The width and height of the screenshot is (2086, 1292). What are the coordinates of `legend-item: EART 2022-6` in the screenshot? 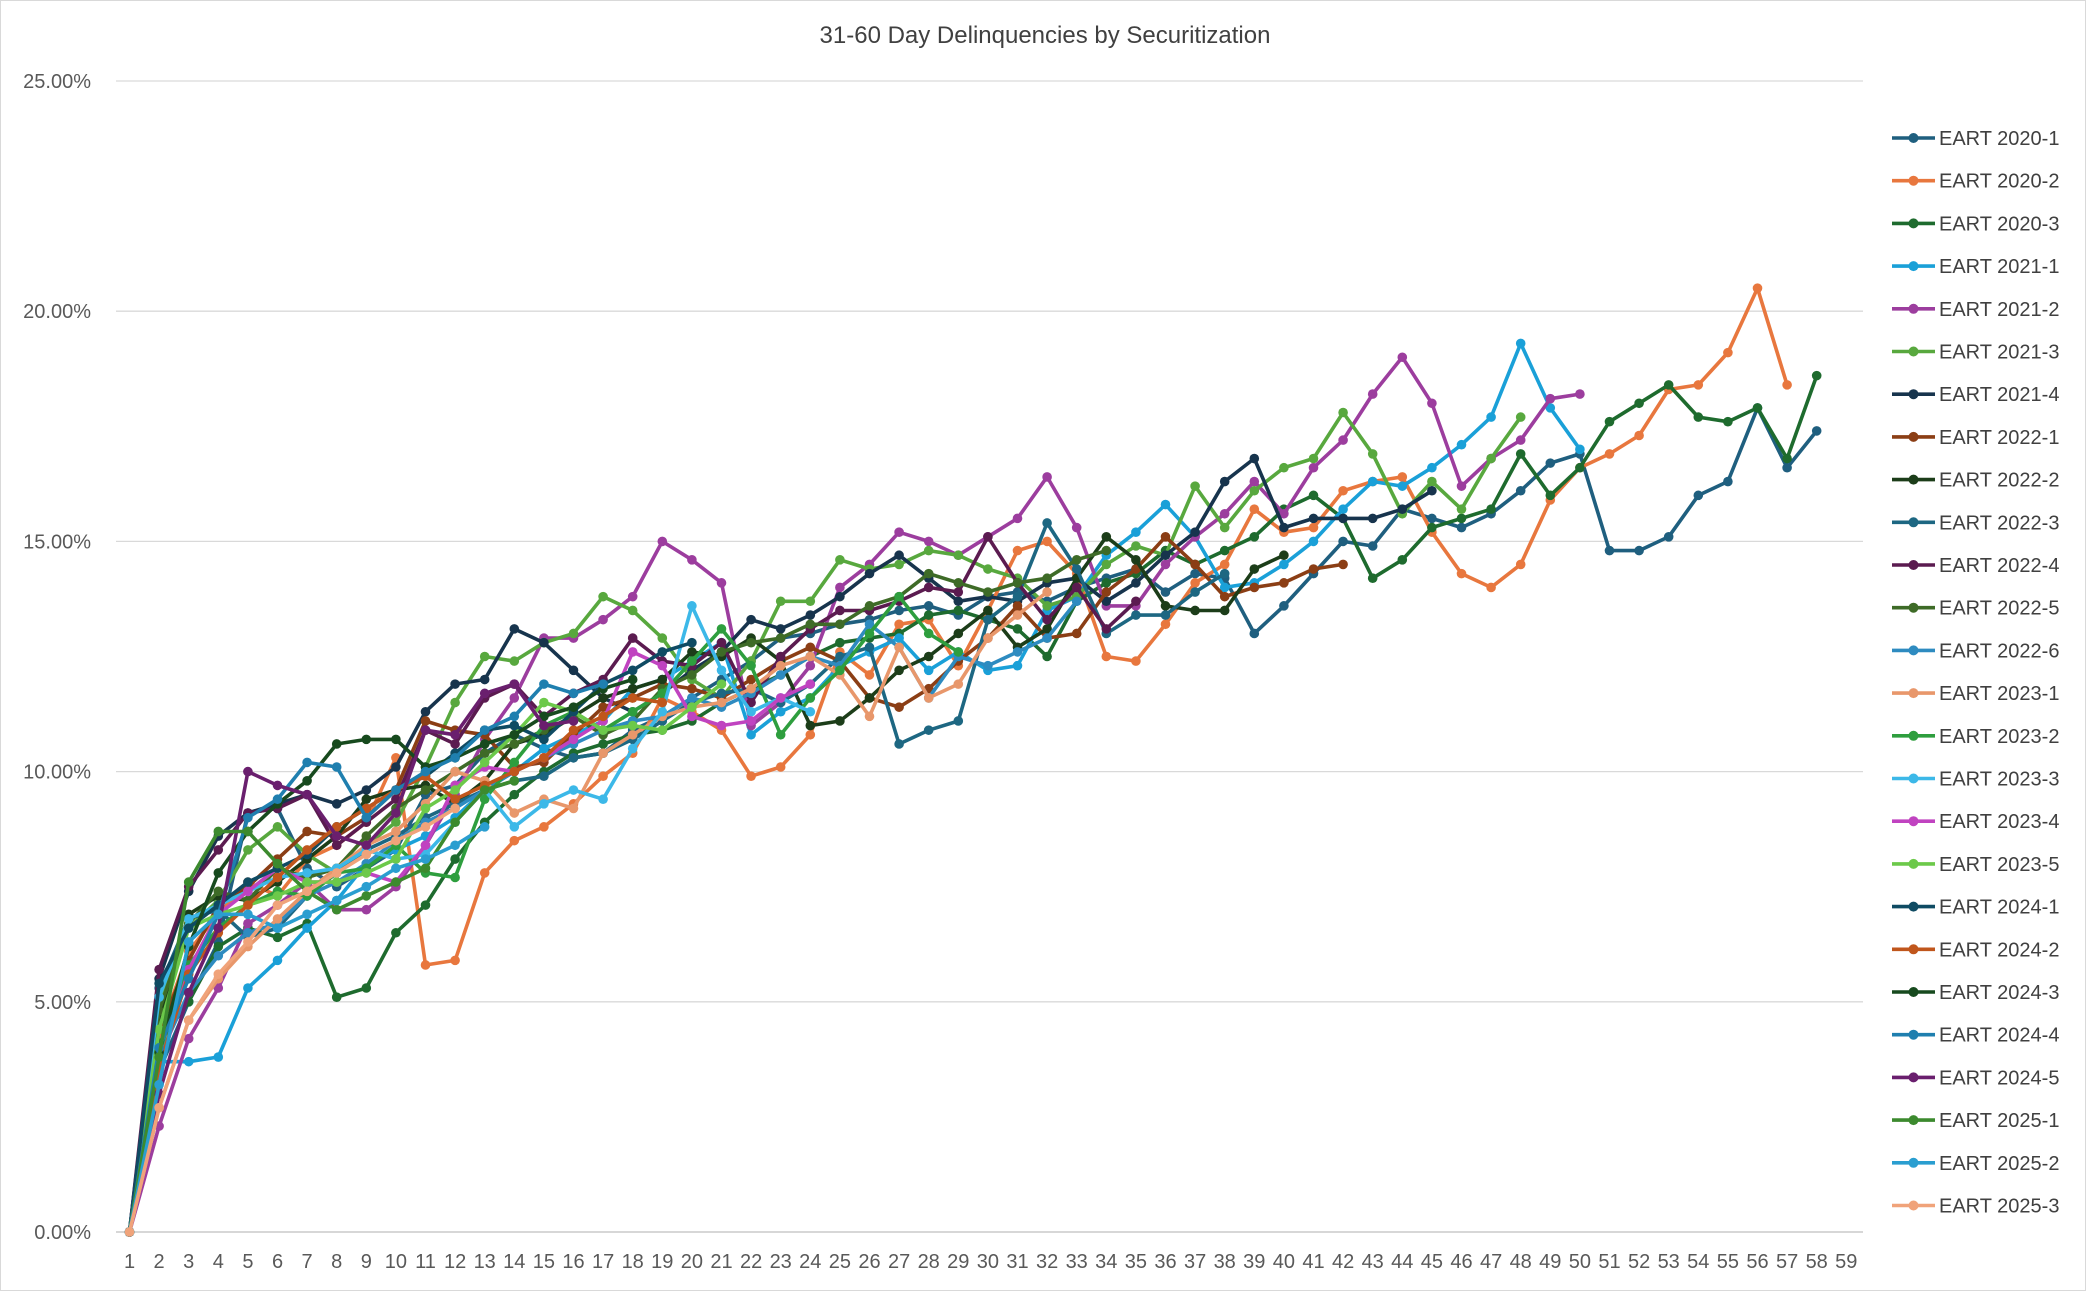 It's located at (1975, 651).